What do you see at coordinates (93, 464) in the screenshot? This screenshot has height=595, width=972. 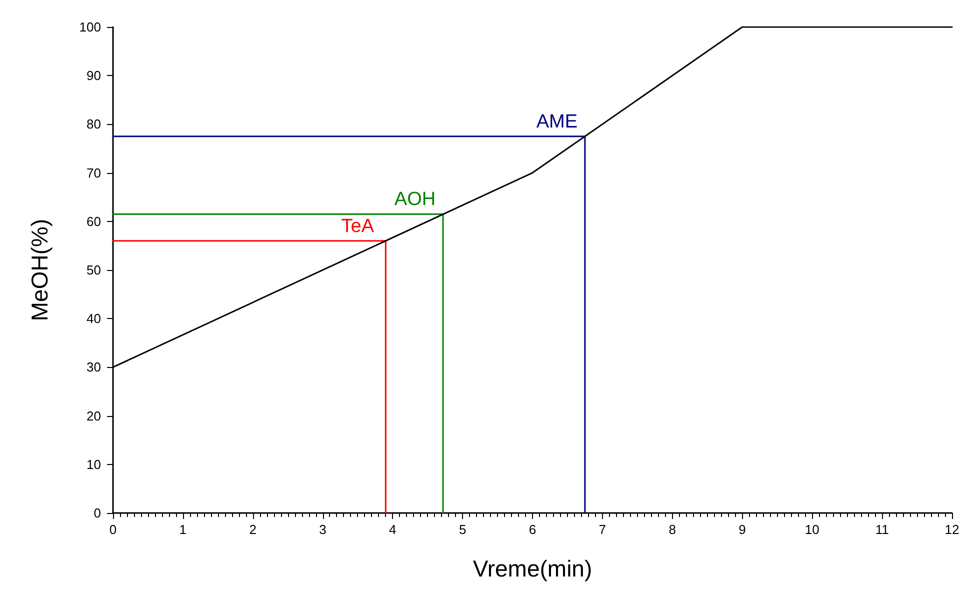 I see `y-tick-label: 10` at bounding box center [93, 464].